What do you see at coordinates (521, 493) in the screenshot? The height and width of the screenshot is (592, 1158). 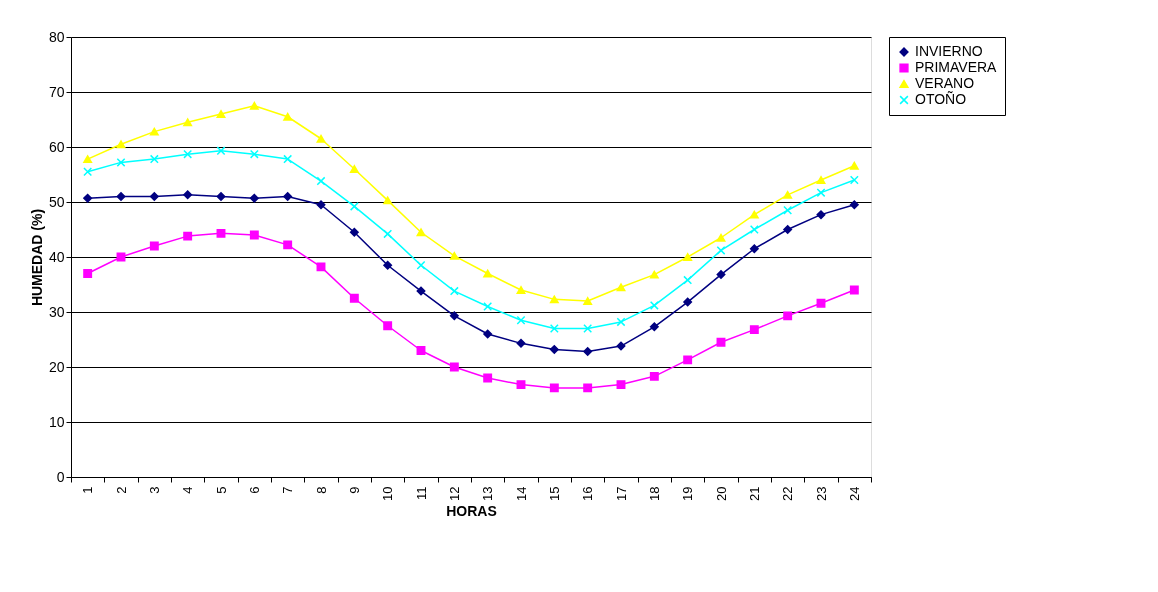 I see `x-tick-label: 14` at bounding box center [521, 493].